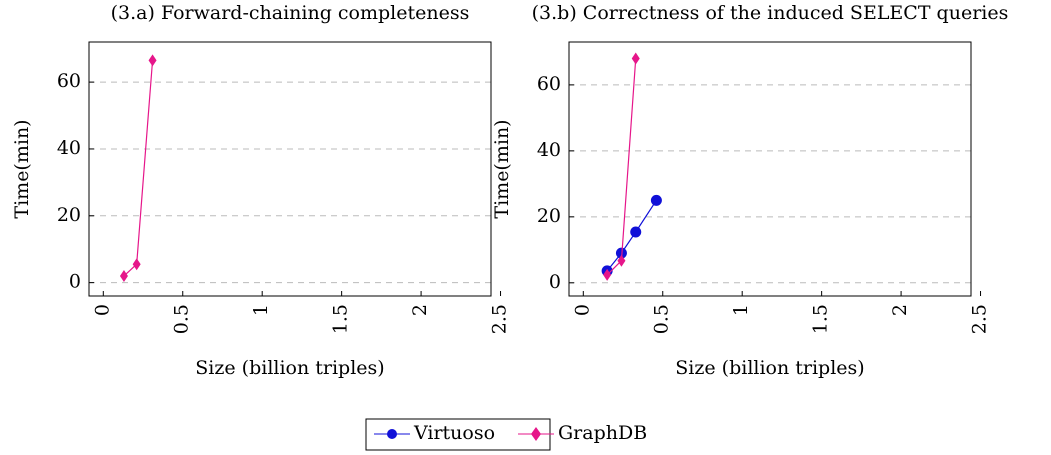 Image resolution: width=1051 pixels, height=455 pixels. Describe the element at coordinates (602, 433) in the screenshot. I see `legend-label: GraphDB` at that location.